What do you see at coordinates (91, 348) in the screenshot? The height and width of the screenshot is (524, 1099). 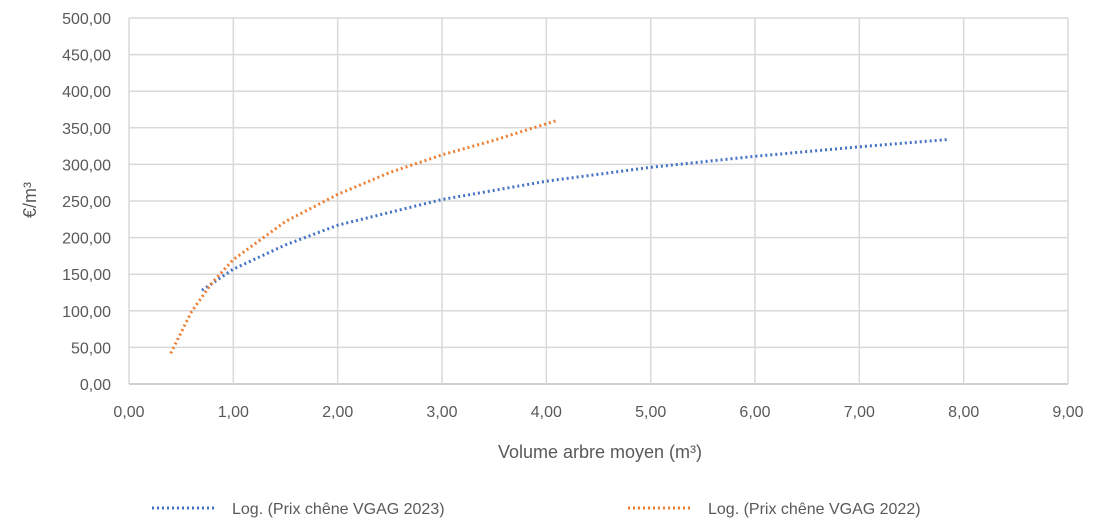 I see `y-tick-label: 50,00` at bounding box center [91, 348].